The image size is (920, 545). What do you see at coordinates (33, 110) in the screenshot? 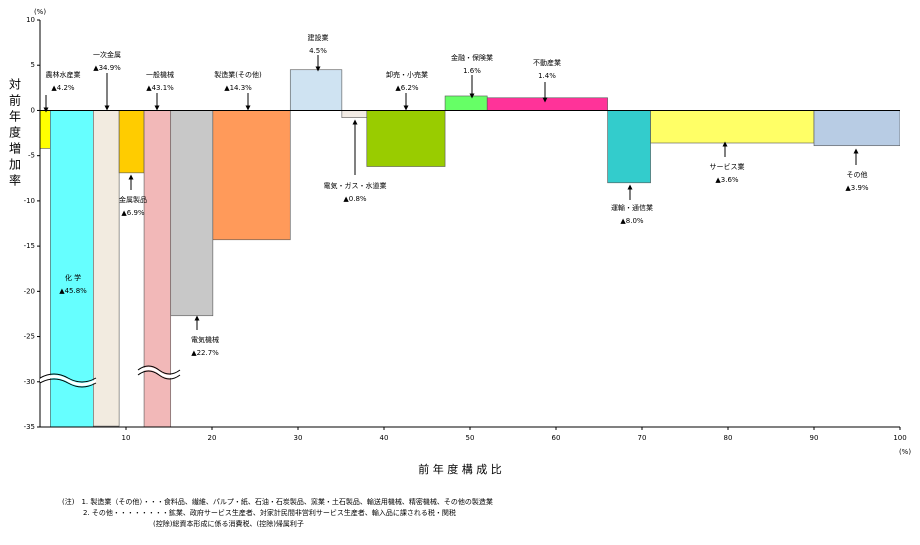
I see `y-tick-label: 0` at bounding box center [33, 110].